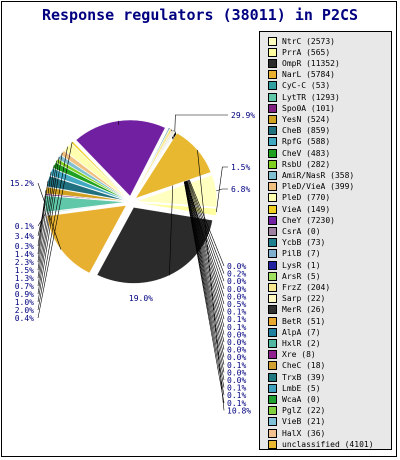 The image size is (400, 460). I want to click on legend-label: unclassified (4101), so click(328, 444).